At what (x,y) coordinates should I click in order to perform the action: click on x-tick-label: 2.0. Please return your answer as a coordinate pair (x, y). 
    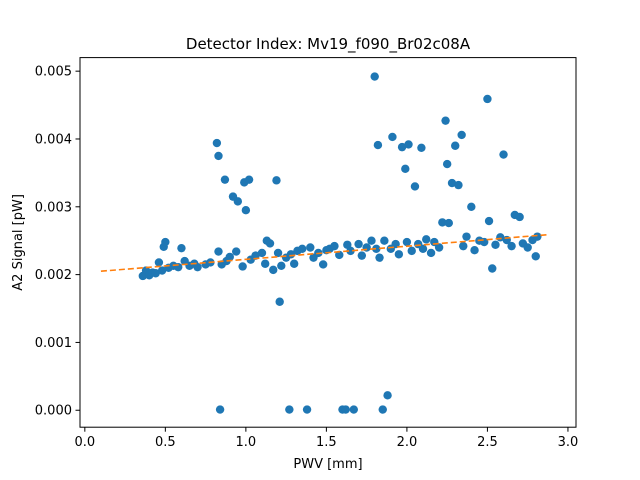
    Looking at the image, I should click on (407, 442).